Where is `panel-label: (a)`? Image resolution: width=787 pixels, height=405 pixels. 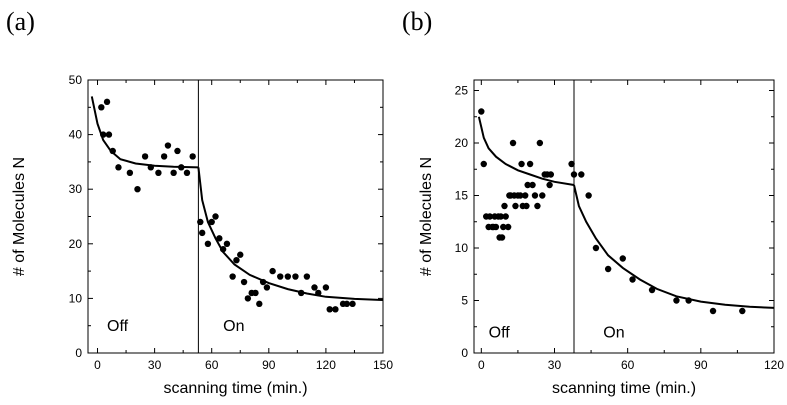
panel-label: (a) is located at coordinates (20, 21).